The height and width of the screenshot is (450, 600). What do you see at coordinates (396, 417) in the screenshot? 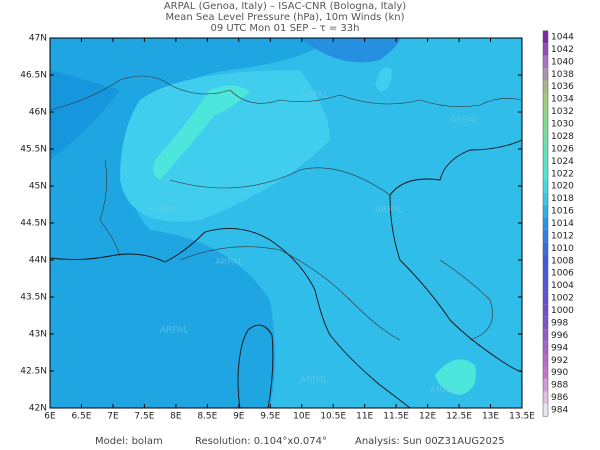
I see `lon-label: 11.5E` at bounding box center [396, 417].